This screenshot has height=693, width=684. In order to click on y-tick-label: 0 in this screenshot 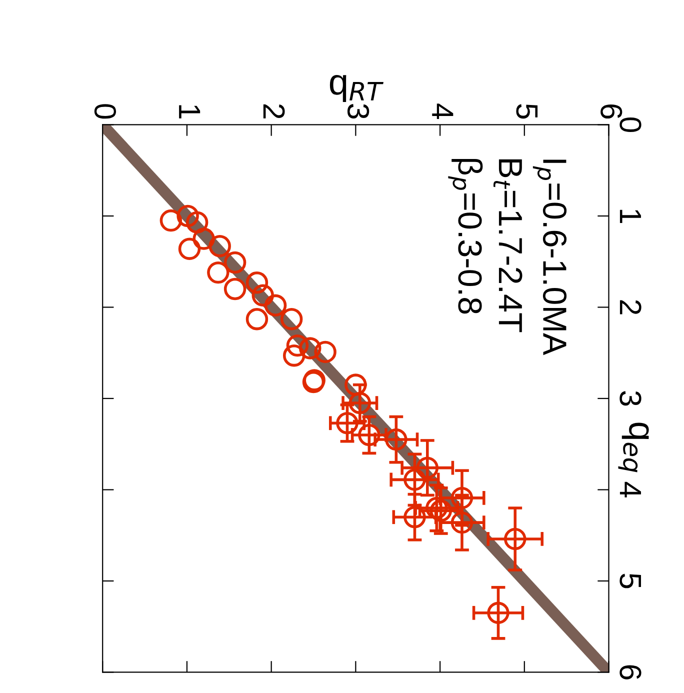, I will do `click(631, 124)`.